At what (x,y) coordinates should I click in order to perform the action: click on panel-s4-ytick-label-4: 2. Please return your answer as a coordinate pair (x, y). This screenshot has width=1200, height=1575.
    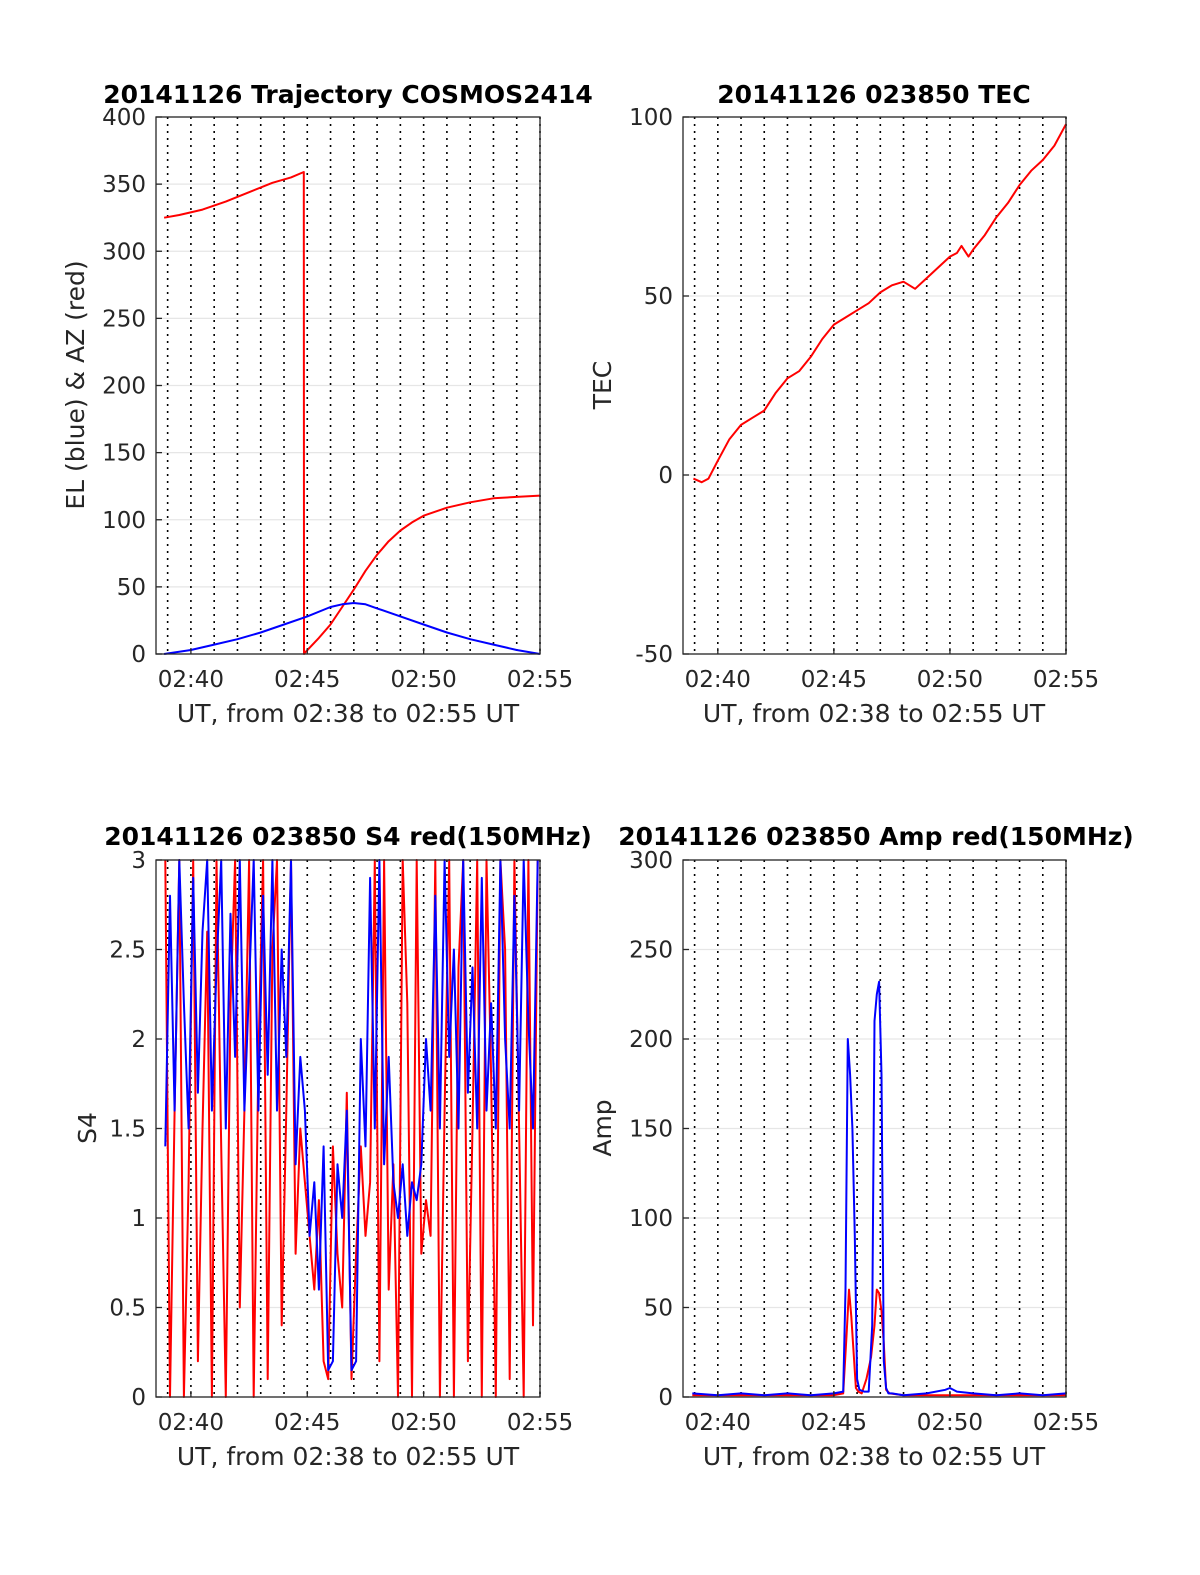
    Looking at the image, I should click on (138, 1040).